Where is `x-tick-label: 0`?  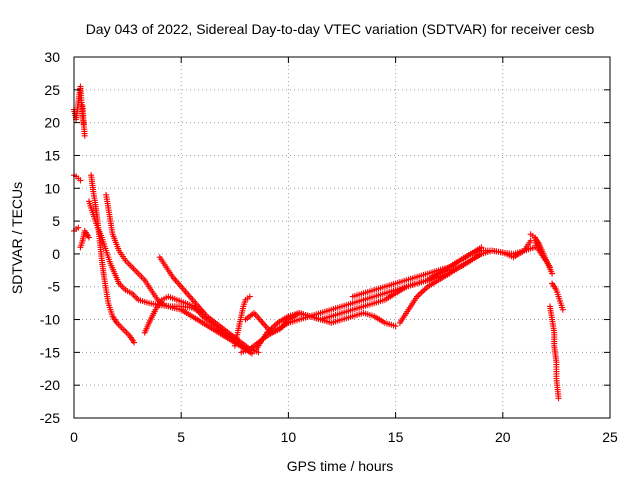 x-tick-label: 0 is located at coordinates (74, 437).